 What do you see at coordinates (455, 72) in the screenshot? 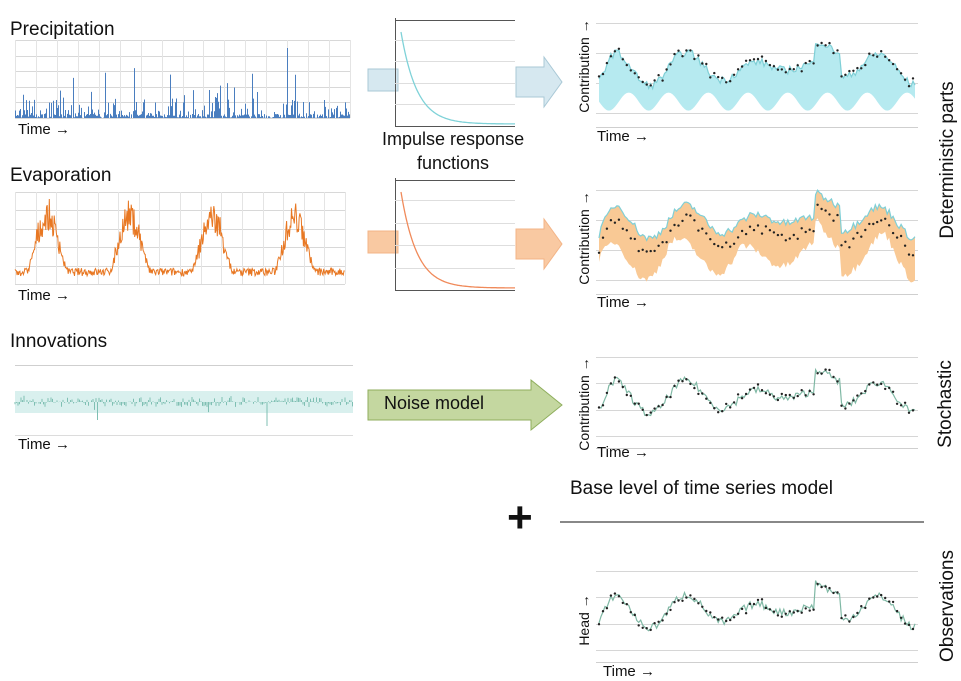
I see `precipitation-impulse-response-plot` at bounding box center [455, 72].